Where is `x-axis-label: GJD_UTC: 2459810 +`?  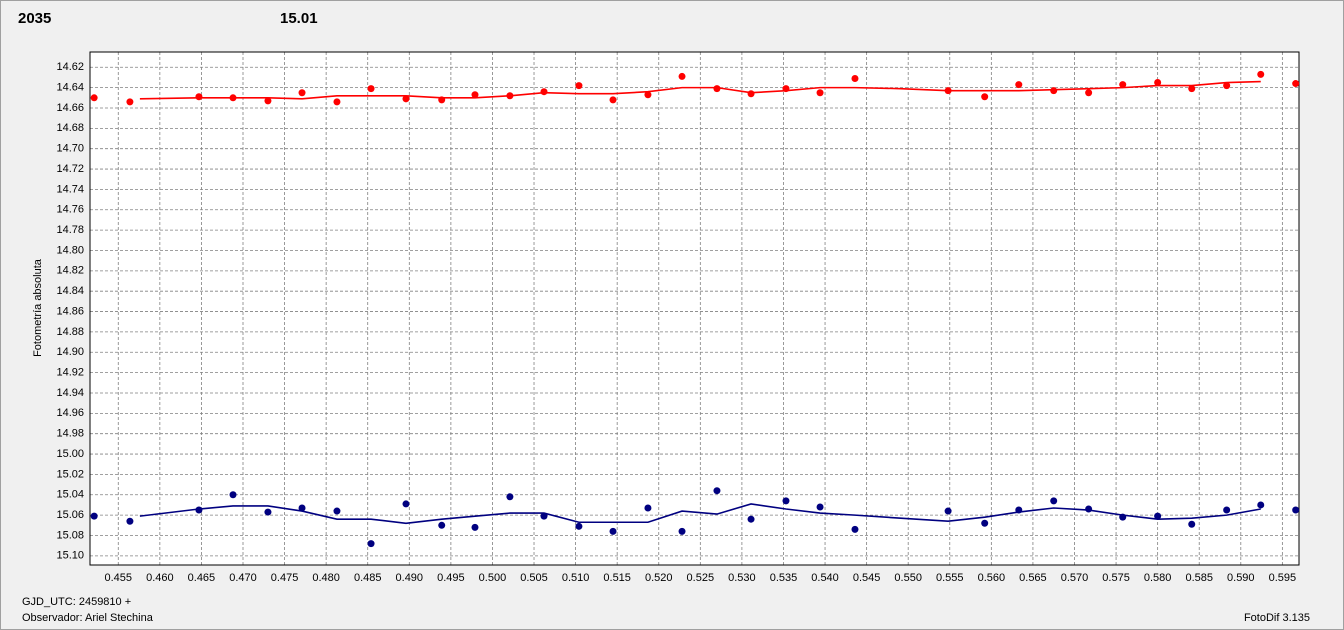
x-axis-label: GJD_UTC: 2459810 + is located at coordinates (76, 602).